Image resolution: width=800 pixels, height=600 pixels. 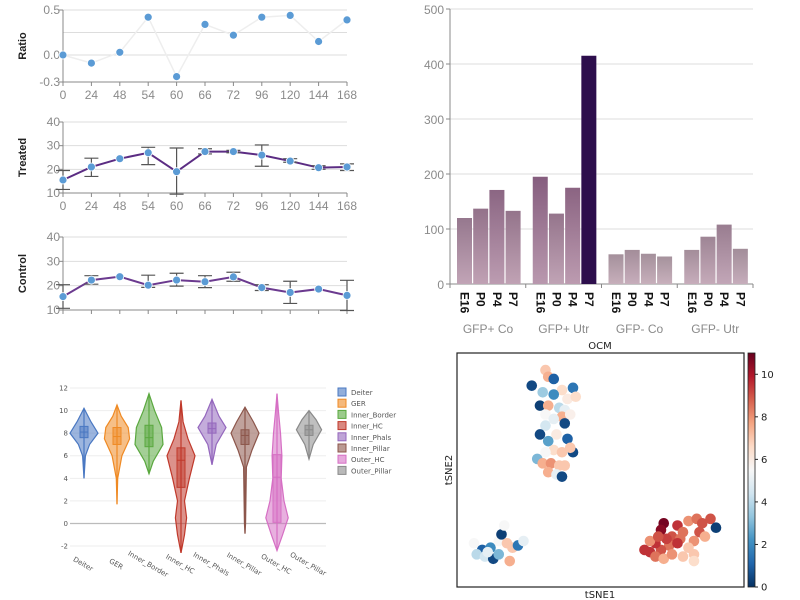 What do you see at coordinates (23, 273) in the screenshot?
I see `y-axis-title: Control` at bounding box center [23, 273].